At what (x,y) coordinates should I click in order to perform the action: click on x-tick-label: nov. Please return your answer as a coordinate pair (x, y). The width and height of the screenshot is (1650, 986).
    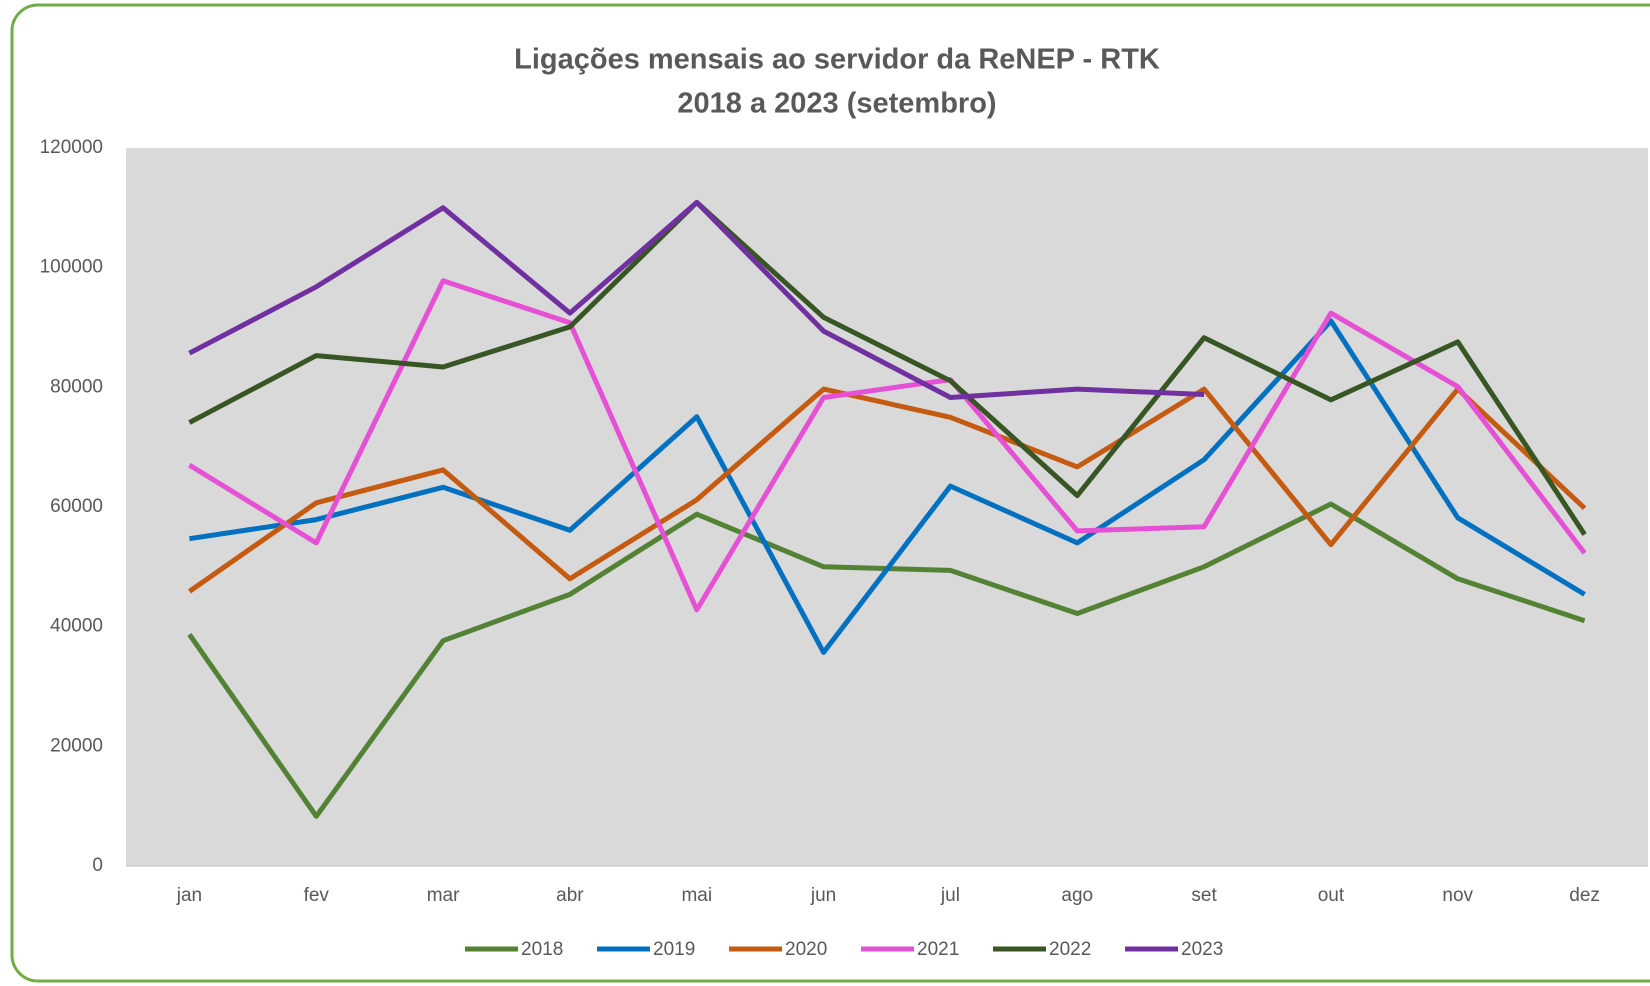
    Looking at the image, I should click on (1457, 895).